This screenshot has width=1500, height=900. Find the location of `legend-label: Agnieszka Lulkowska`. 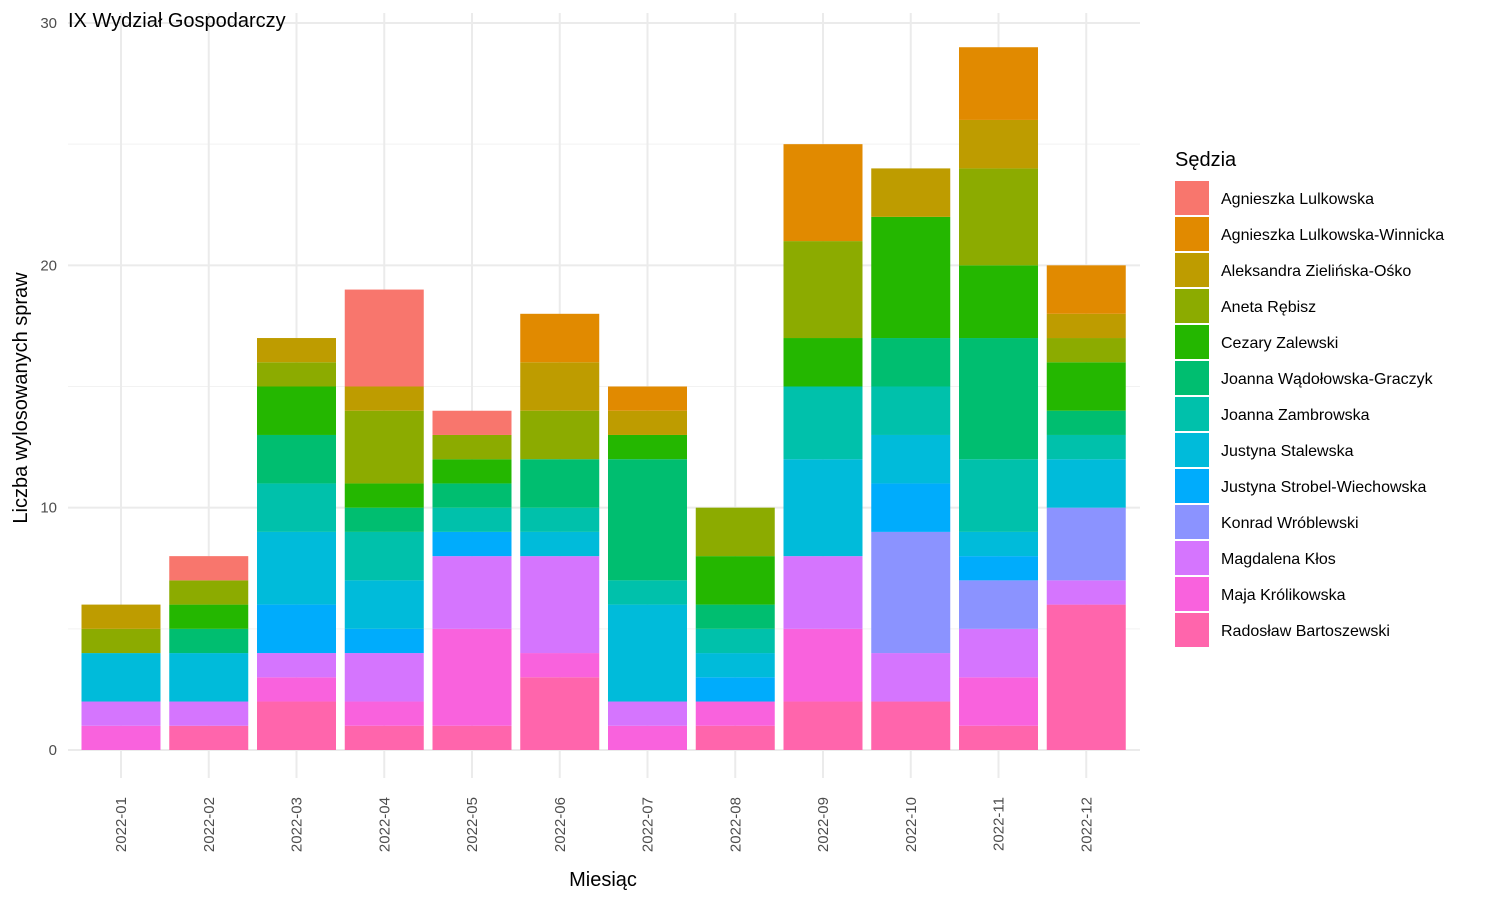

legend-label: Agnieszka Lulkowska is located at coordinates (1297, 199).